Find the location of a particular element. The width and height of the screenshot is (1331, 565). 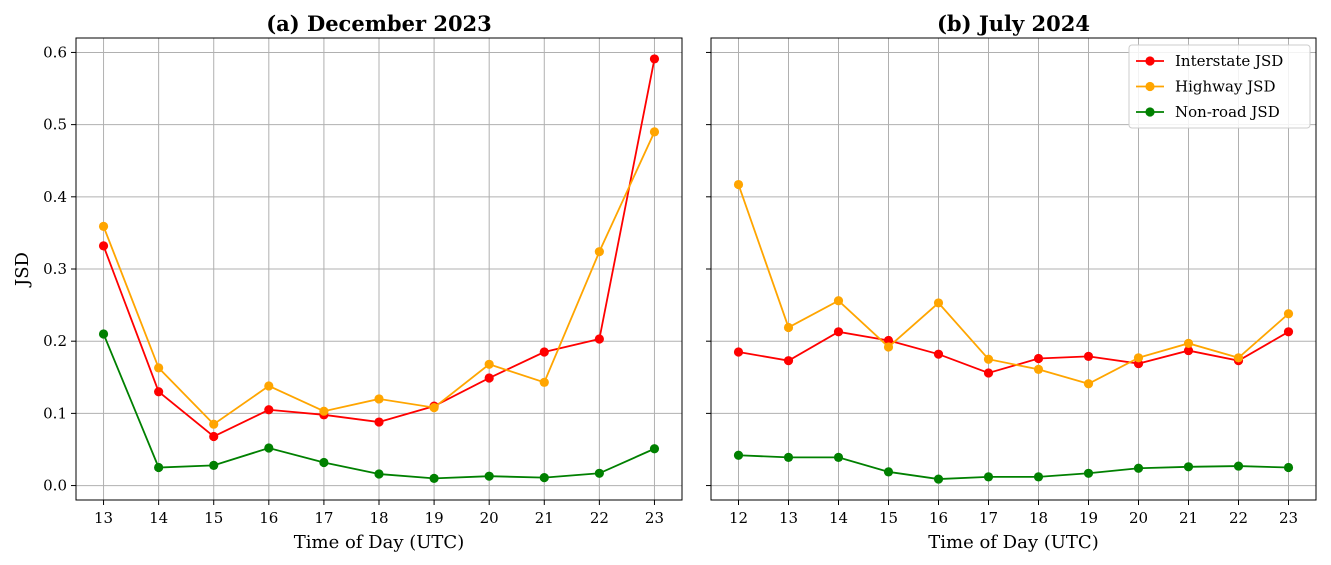

y-axis-label: JSD is located at coordinates (22, 270).